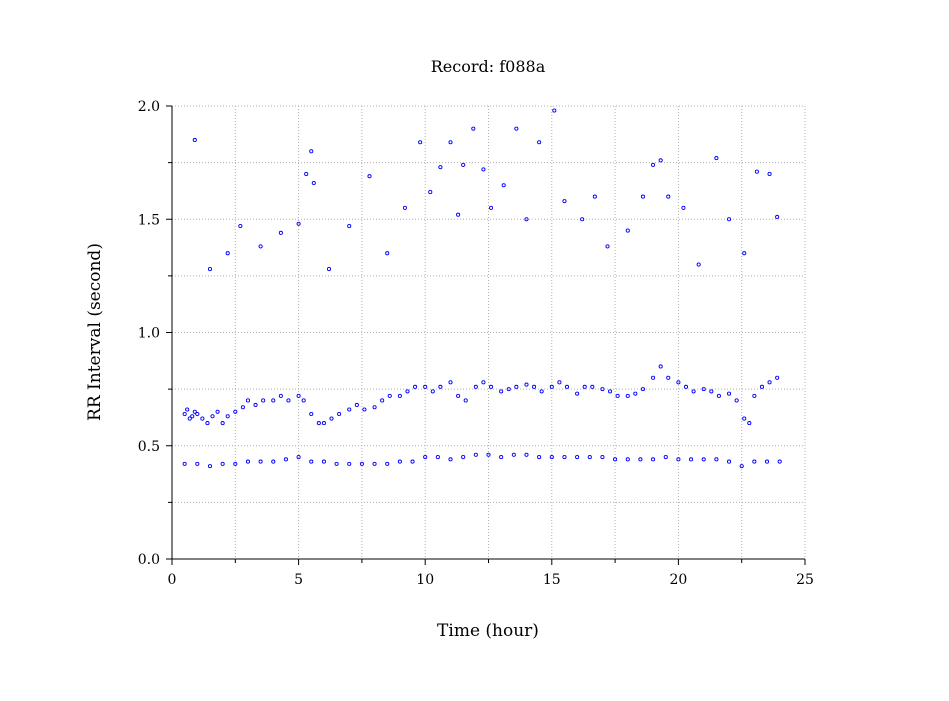 The height and width of the screenshot is (701, 949). Describe the element at coordinates (149, 447) in the screenshot. I see `y-tick-label: 0.5` at that location.